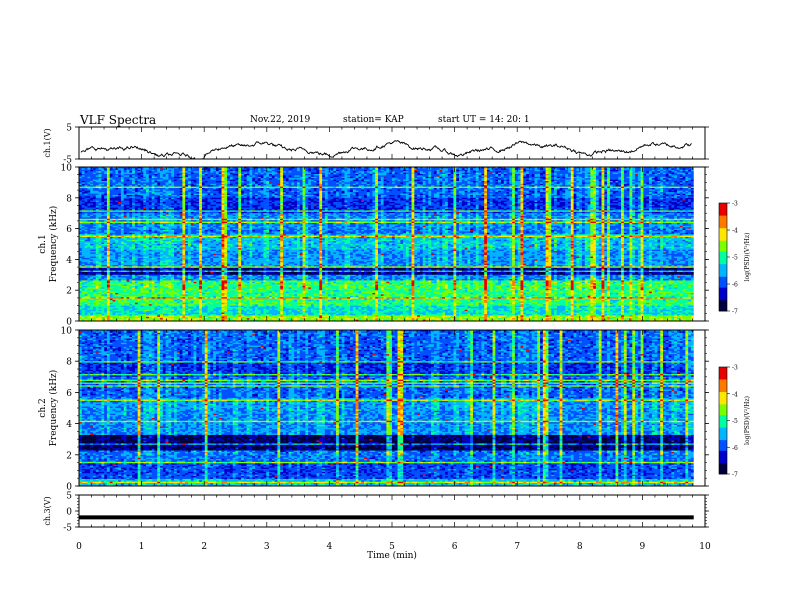  Describe the element at coordinates (53, 408) in the screenshot. I see `ch2-frequency-label: Frequency (kHz)` at that location.